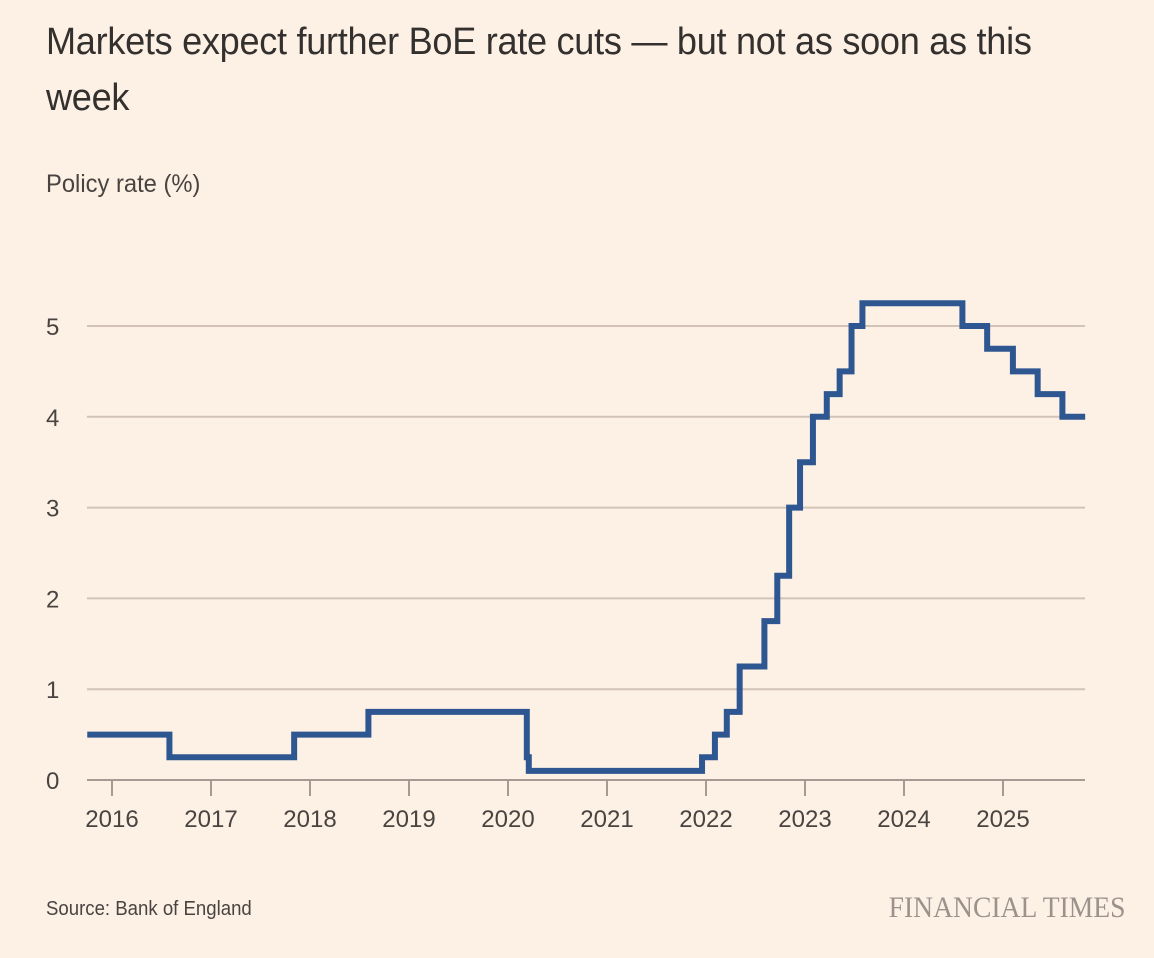 The image size is (1154, 958). Describe the element at coordinates (52, 327) in the screenshot. I see `y-tick-label: 5` at that location.